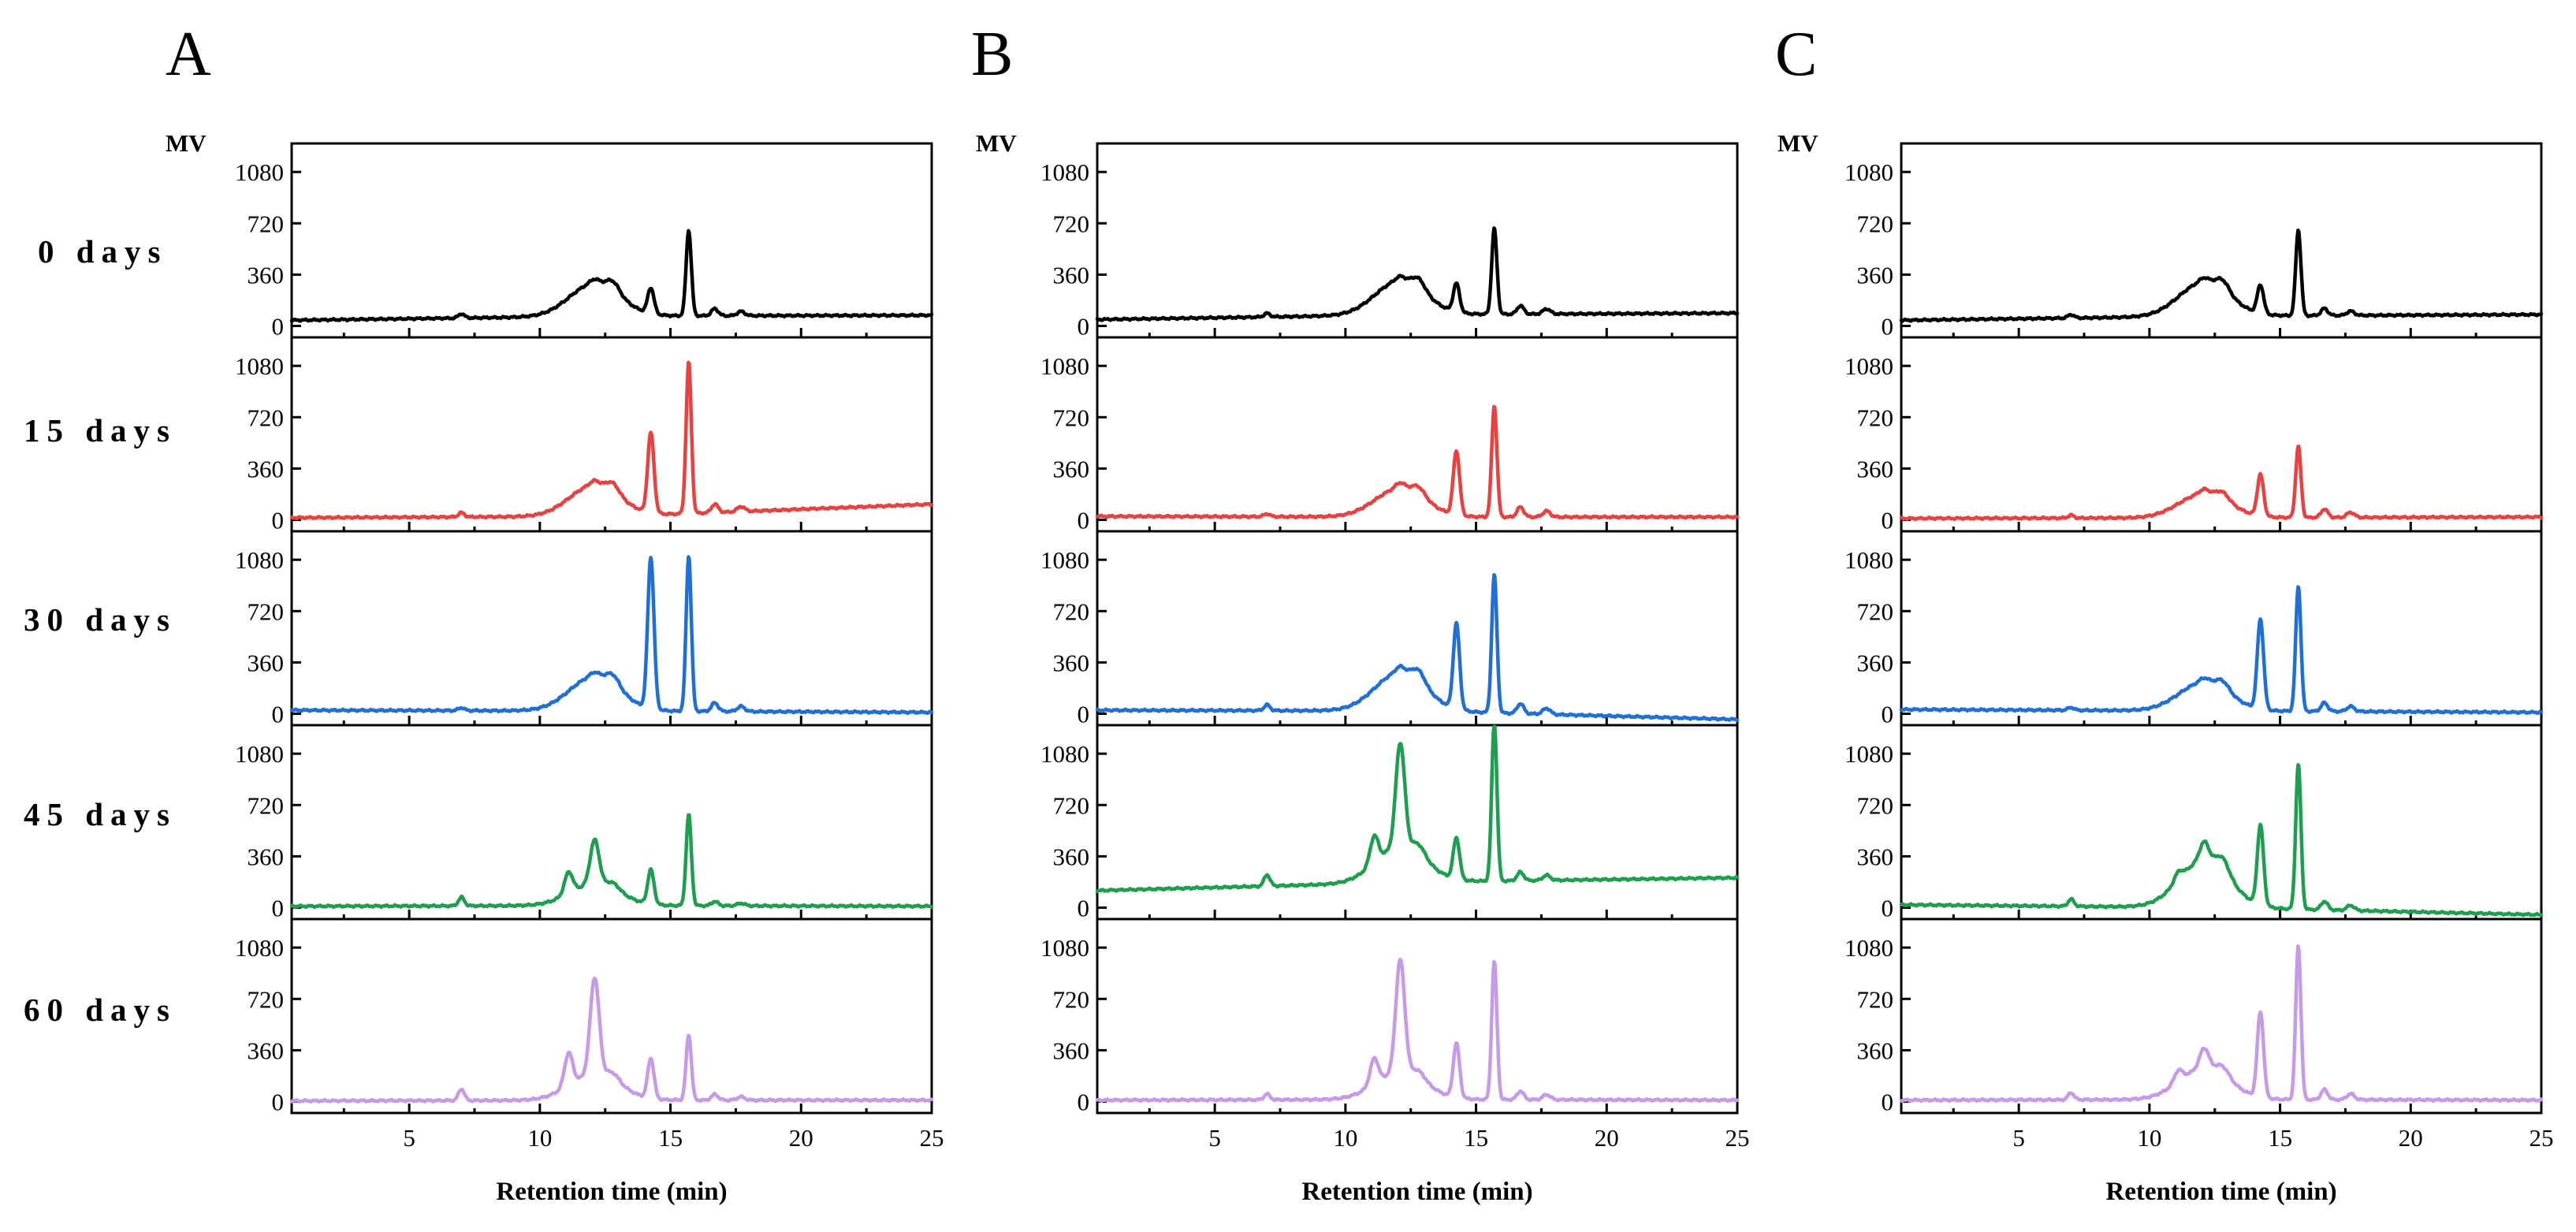 This screenshot has height=1232, width=2576. Describe the element at coordinates (100, 620) in the screenshot. I see `row-label-30-days: 30 days` at that location.